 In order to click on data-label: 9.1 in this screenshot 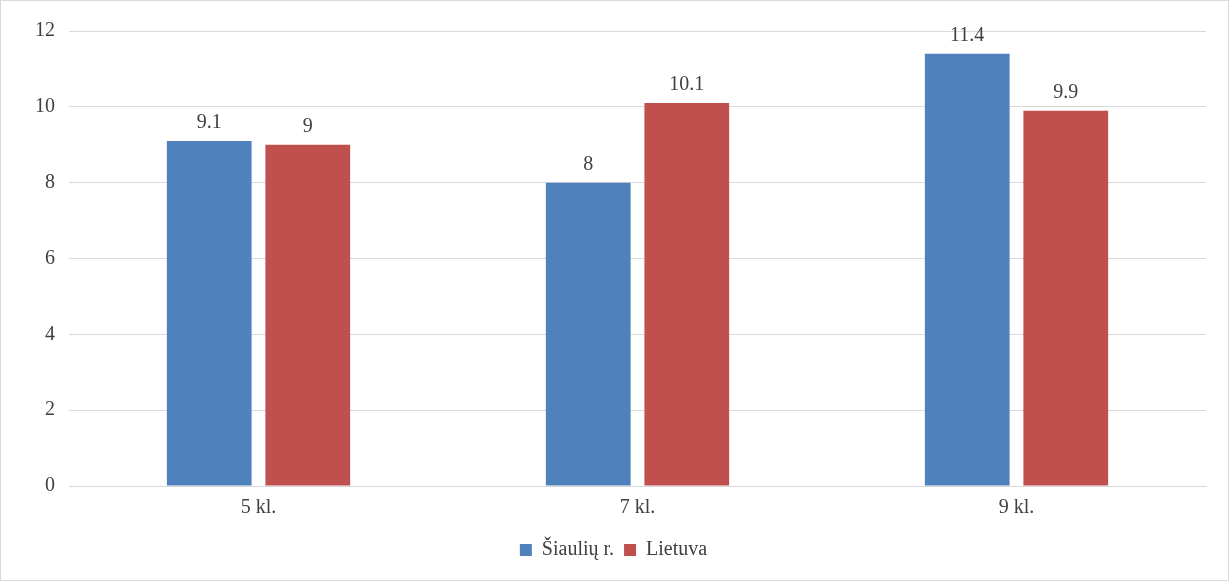, I will do `click(209, 121)`.